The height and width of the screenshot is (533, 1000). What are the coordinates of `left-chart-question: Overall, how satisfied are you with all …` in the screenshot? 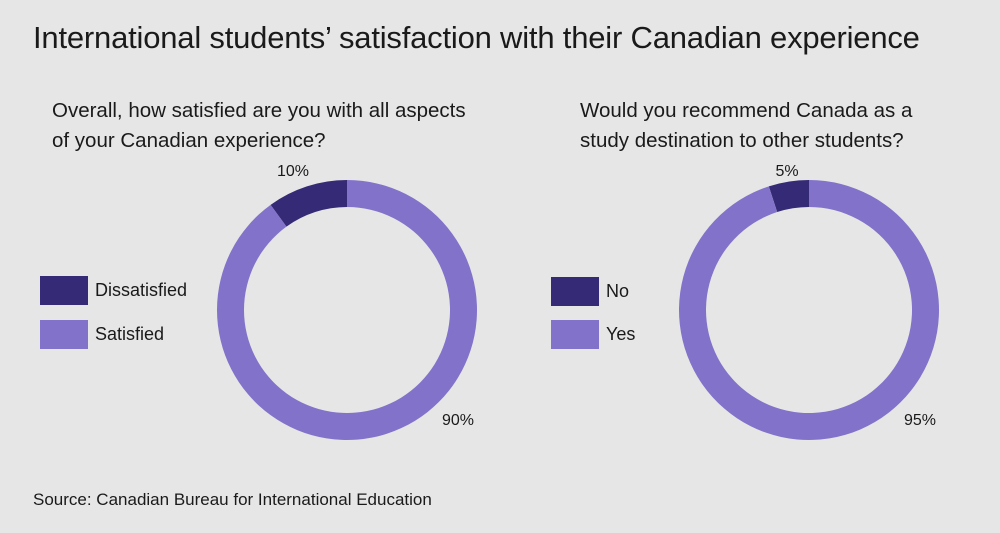 It's located at (282, 126).